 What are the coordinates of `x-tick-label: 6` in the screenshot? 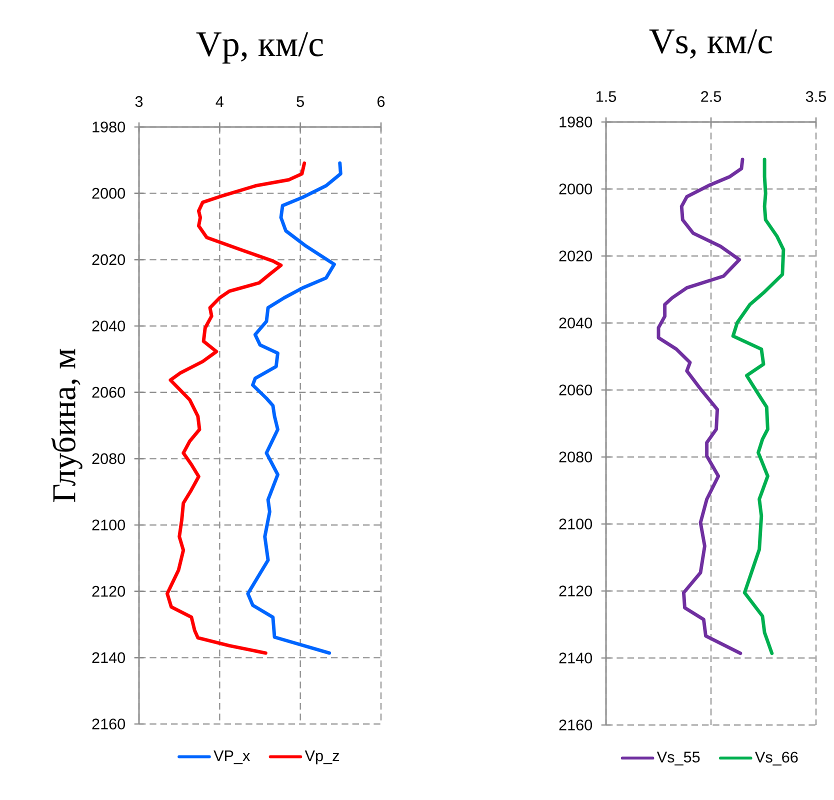 It's located at (381, 101).